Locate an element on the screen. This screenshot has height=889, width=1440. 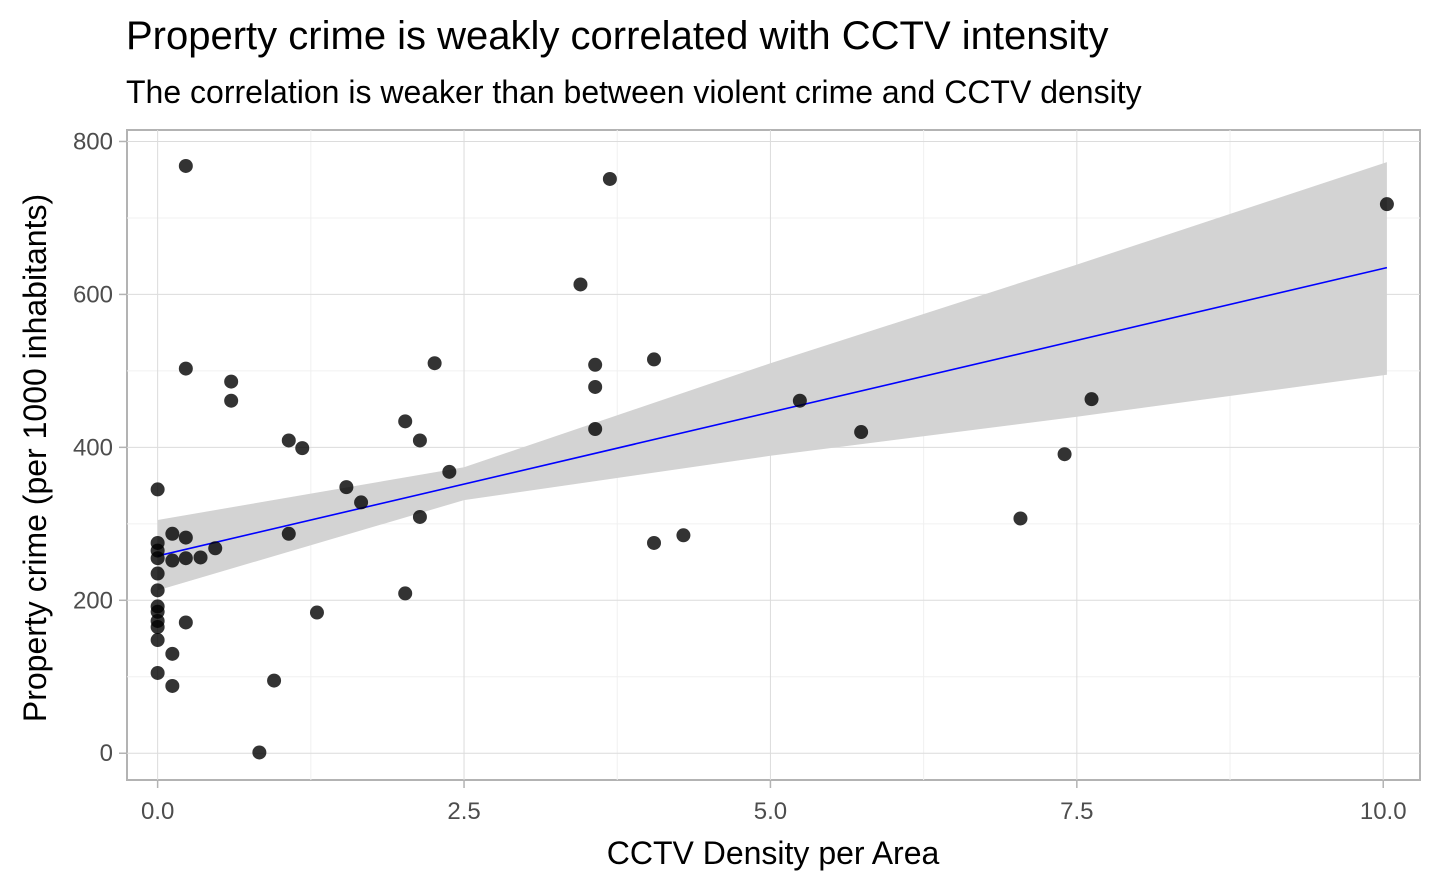
y-tick-label: 200 is located at coordinates (93, 600).